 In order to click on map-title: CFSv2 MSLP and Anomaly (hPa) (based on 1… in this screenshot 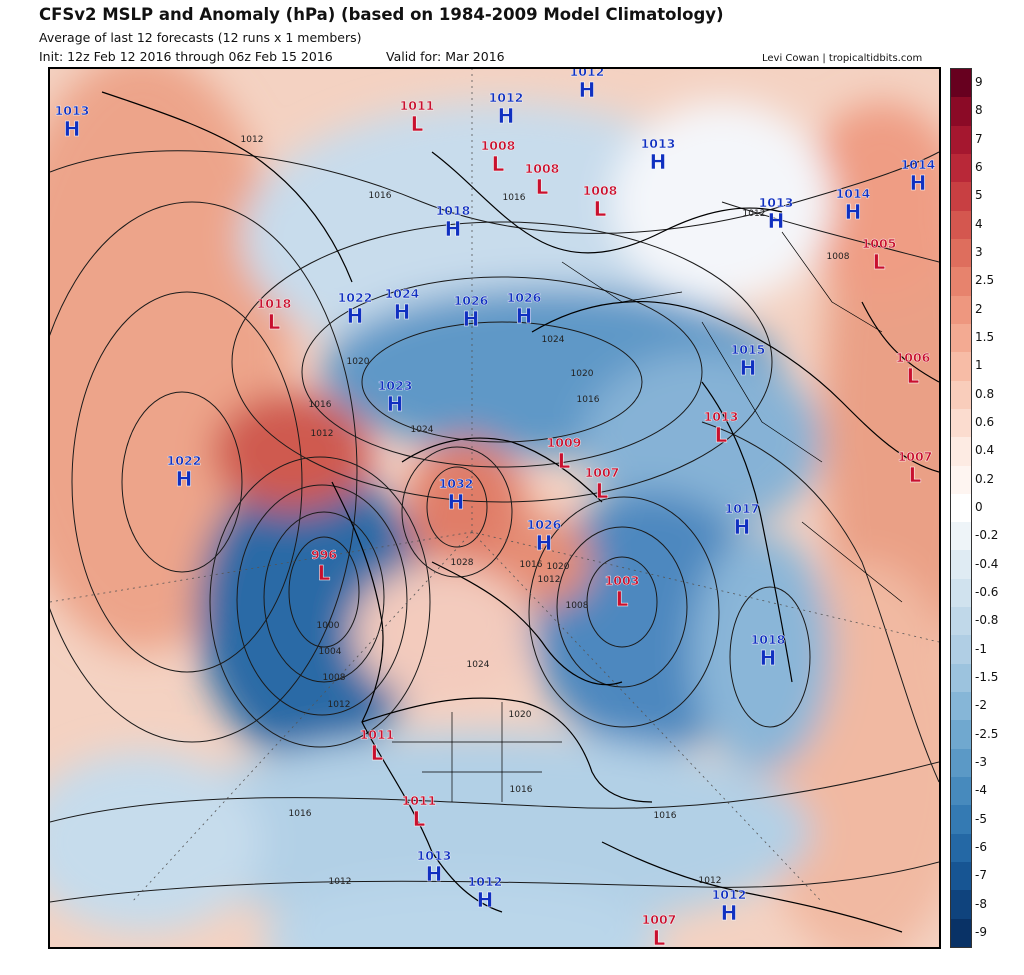, I will do `click(381, 14)`.